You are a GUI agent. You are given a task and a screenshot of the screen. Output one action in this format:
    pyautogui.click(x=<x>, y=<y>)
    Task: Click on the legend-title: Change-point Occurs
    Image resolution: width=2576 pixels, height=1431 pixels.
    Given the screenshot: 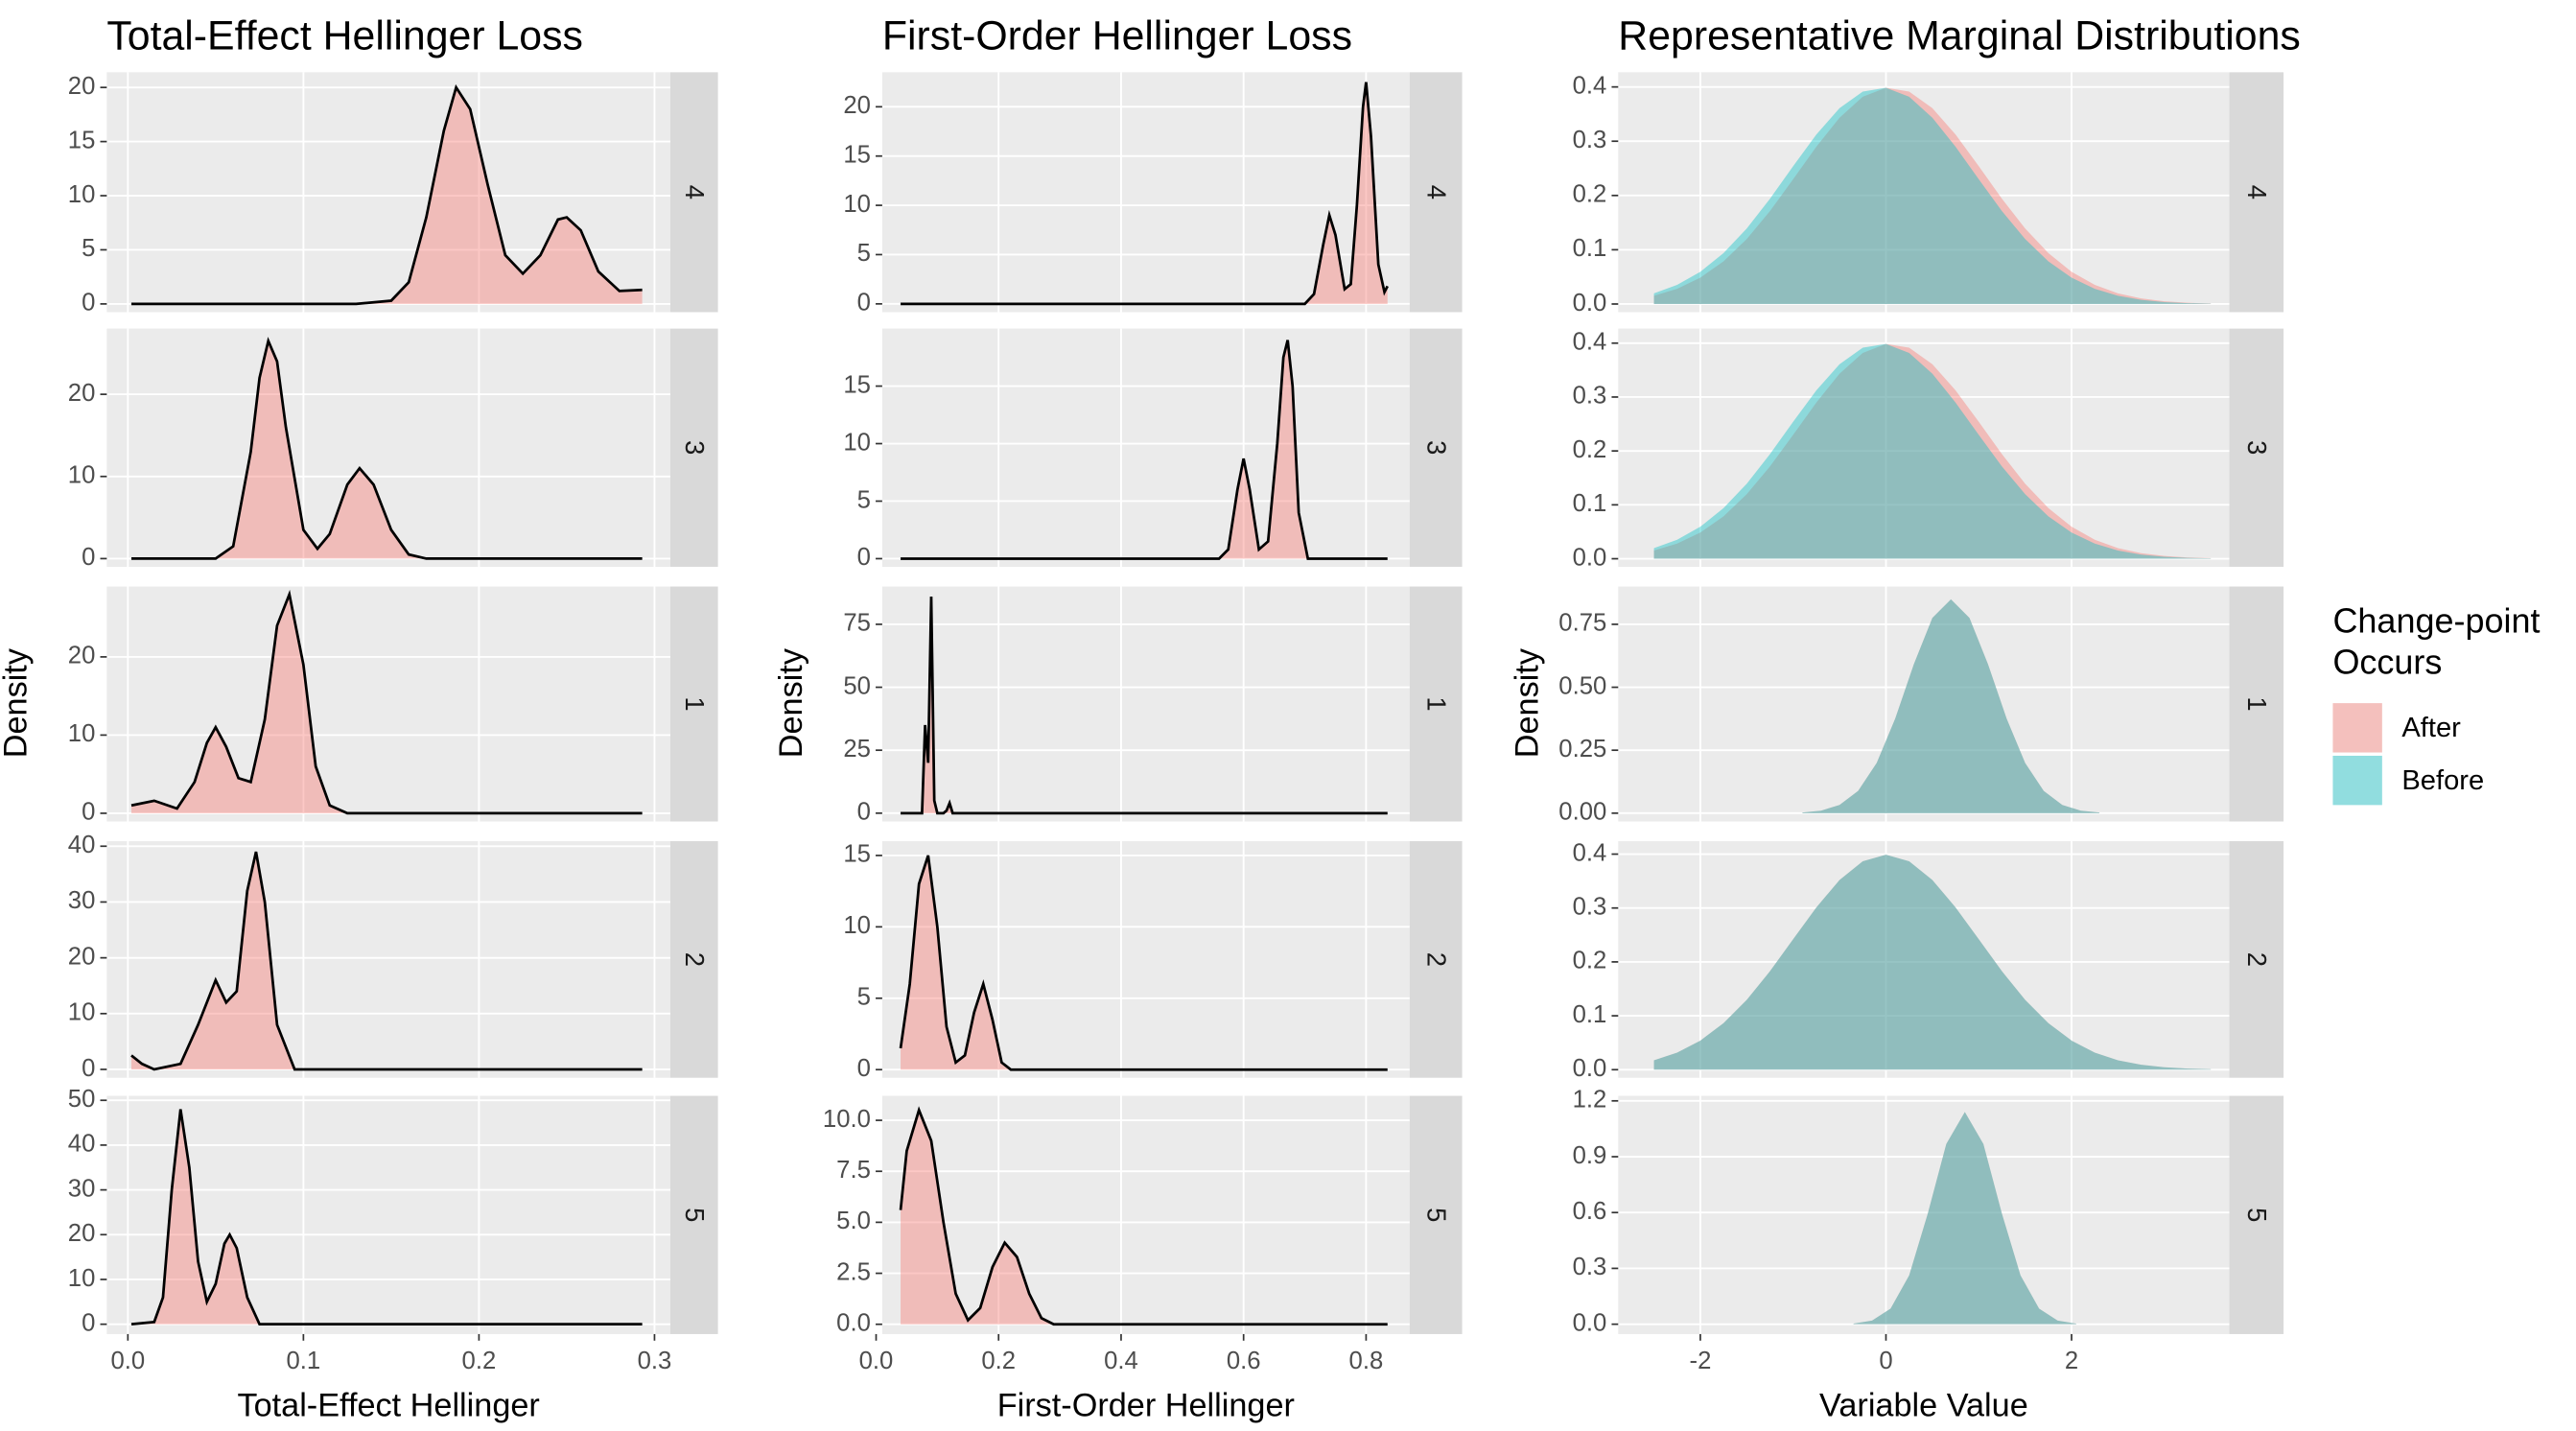 What is the action you would take?
    pyautogui.click(x=2436, y=642)
    